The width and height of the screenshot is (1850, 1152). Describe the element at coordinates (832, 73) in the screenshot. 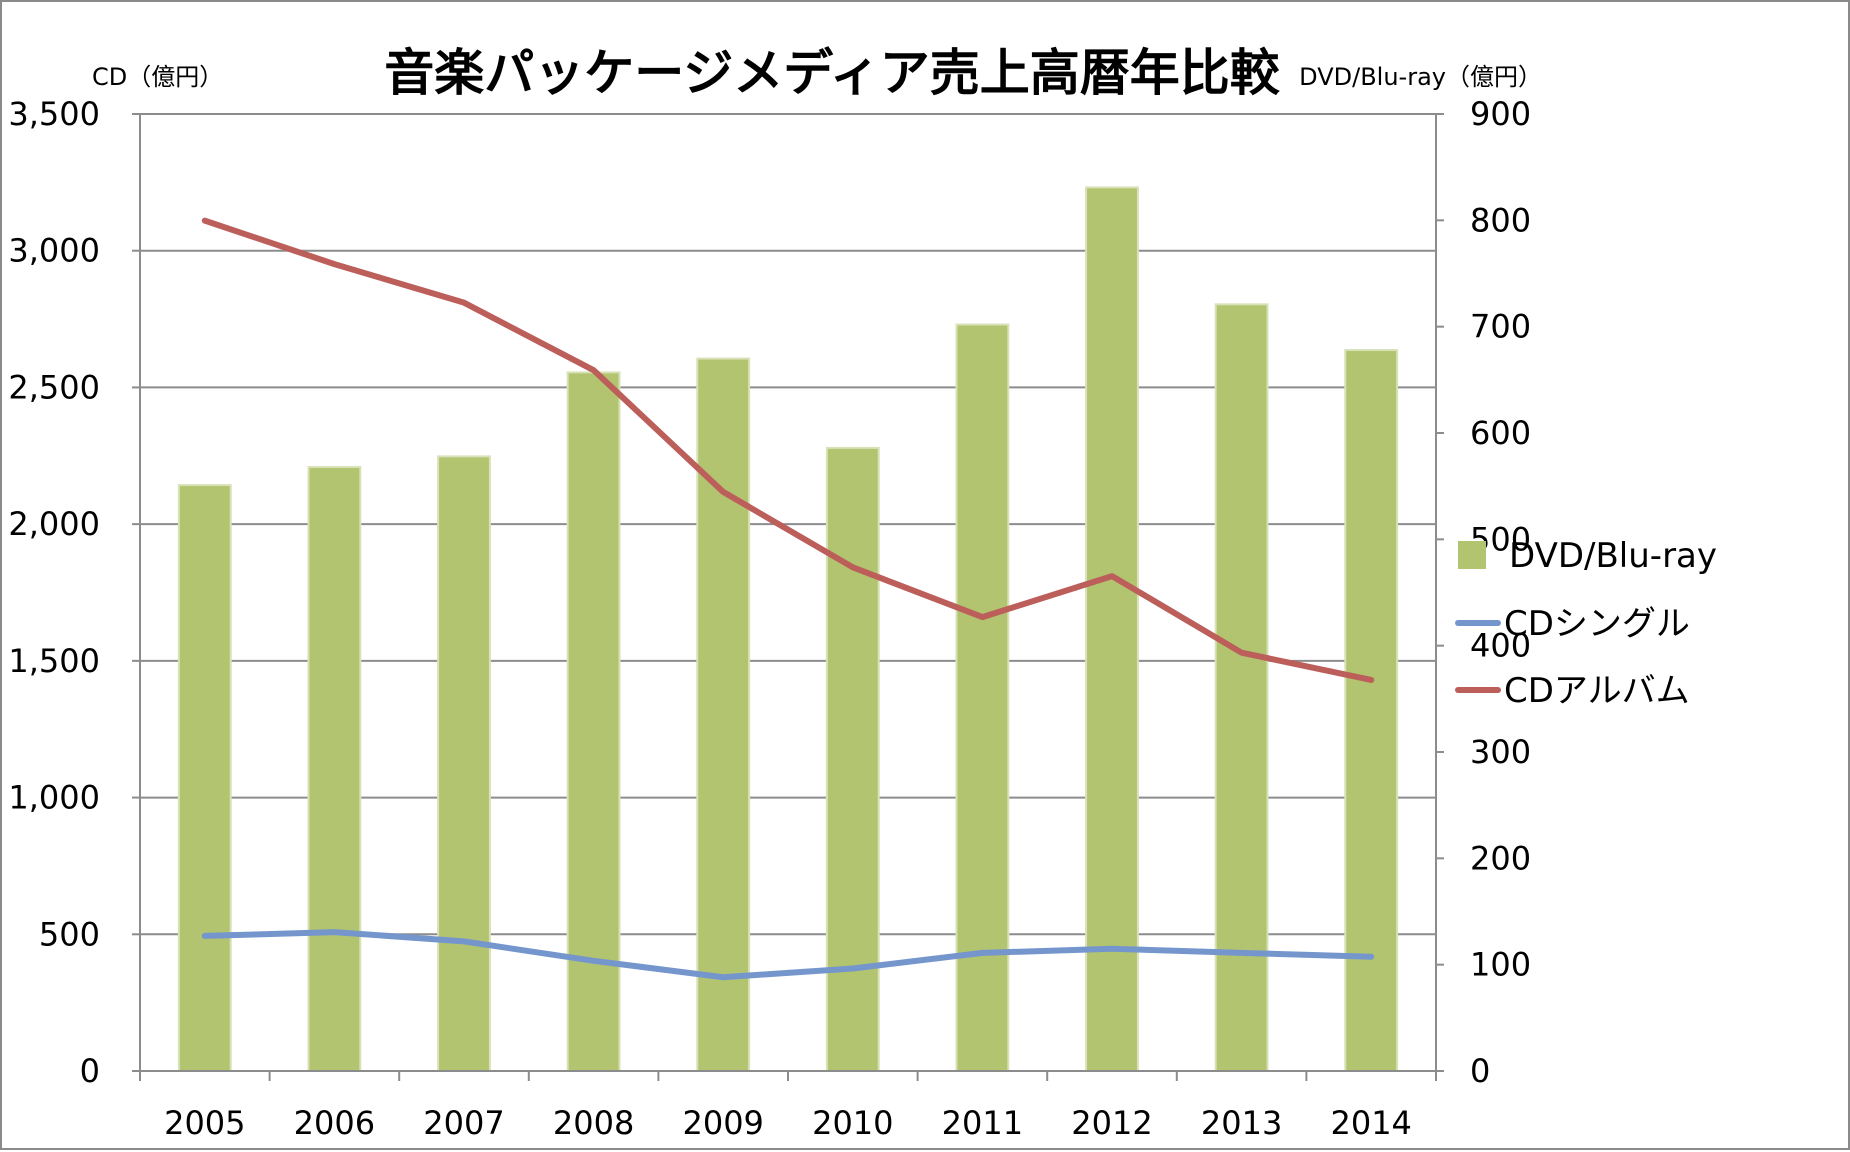

I see `chart-title: 音楽パッケージメディア売上高暦年比較` at that location.